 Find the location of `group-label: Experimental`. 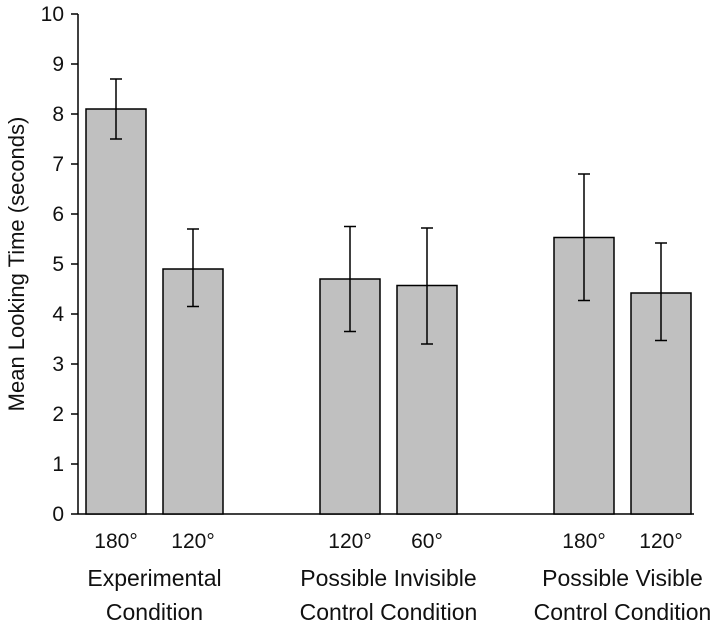

group-label: Experimental is located at coordinates (154, 578).